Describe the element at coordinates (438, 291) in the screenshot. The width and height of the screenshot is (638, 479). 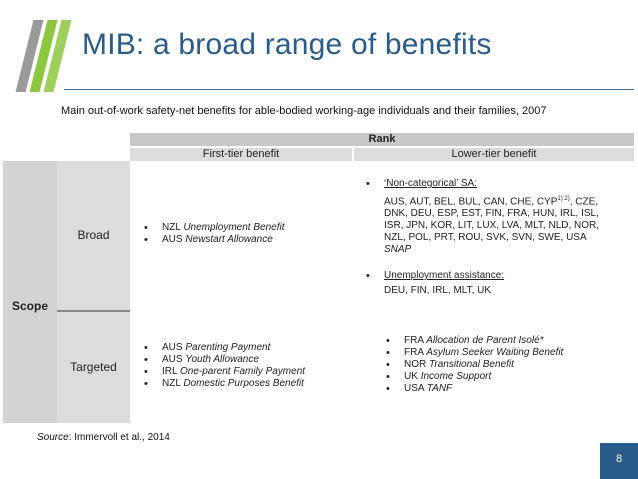
I see `unemployment-countries: DEU, FIN, IRL, MLT, UK` at that location.